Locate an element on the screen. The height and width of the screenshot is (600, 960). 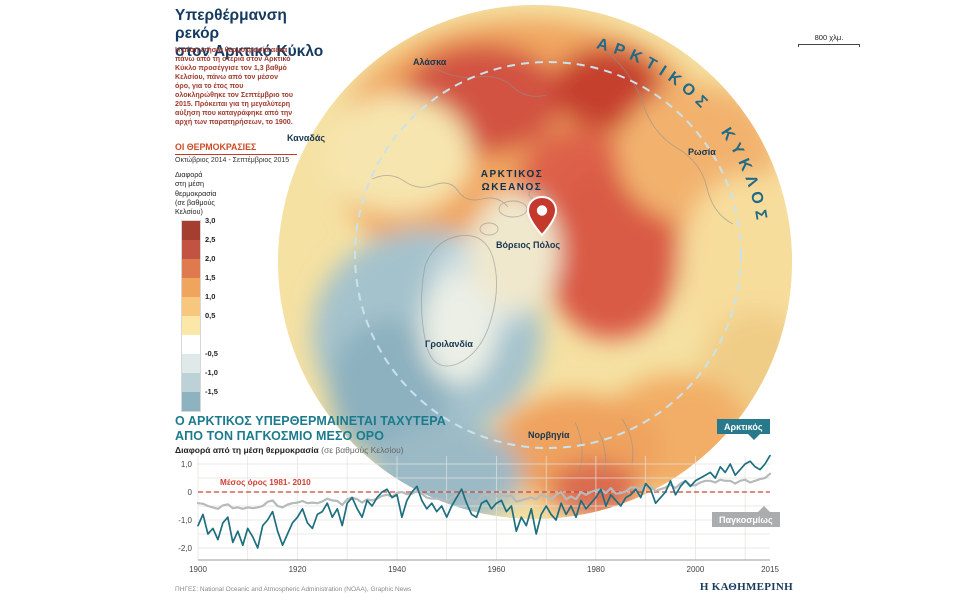
map-label-greenland: Γροιλανδία is located at coordinates (449, 344).